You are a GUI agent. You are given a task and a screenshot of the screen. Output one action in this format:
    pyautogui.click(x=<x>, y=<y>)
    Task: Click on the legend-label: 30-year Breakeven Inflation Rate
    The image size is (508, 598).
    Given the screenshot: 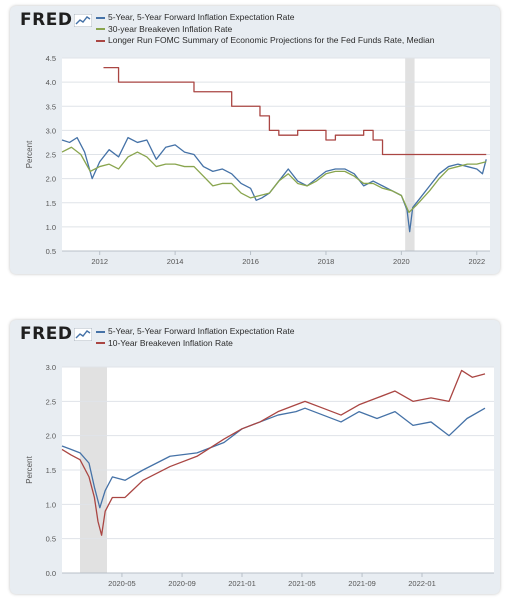 What is the action you would take?
    pyautogui.click(x=170, y=28)
    